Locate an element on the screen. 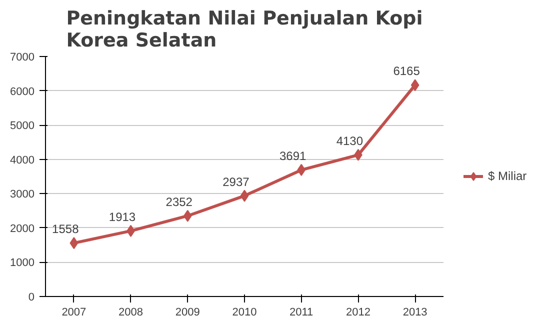  y-tick-label: 1000 is located at coordinates (22, 263).